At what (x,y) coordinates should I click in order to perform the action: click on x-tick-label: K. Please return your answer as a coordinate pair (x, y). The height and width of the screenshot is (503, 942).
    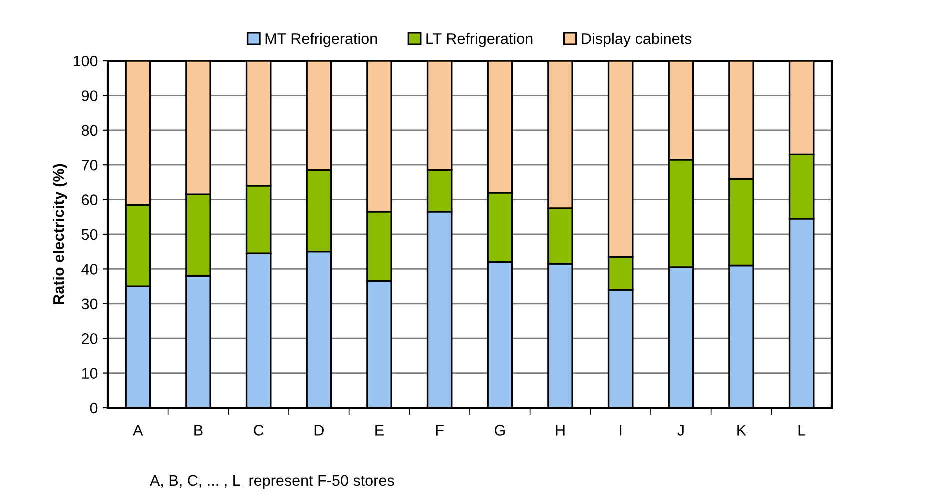
    Looking at the image, I should click on (742, 430).